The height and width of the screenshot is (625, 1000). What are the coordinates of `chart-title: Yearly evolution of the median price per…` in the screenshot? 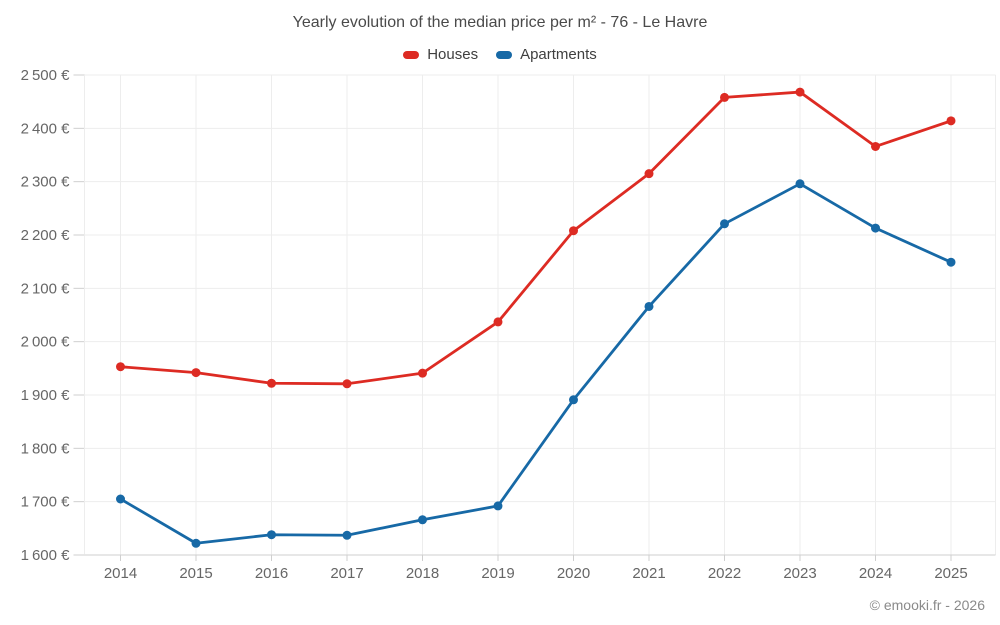 It's located at (500, 22).